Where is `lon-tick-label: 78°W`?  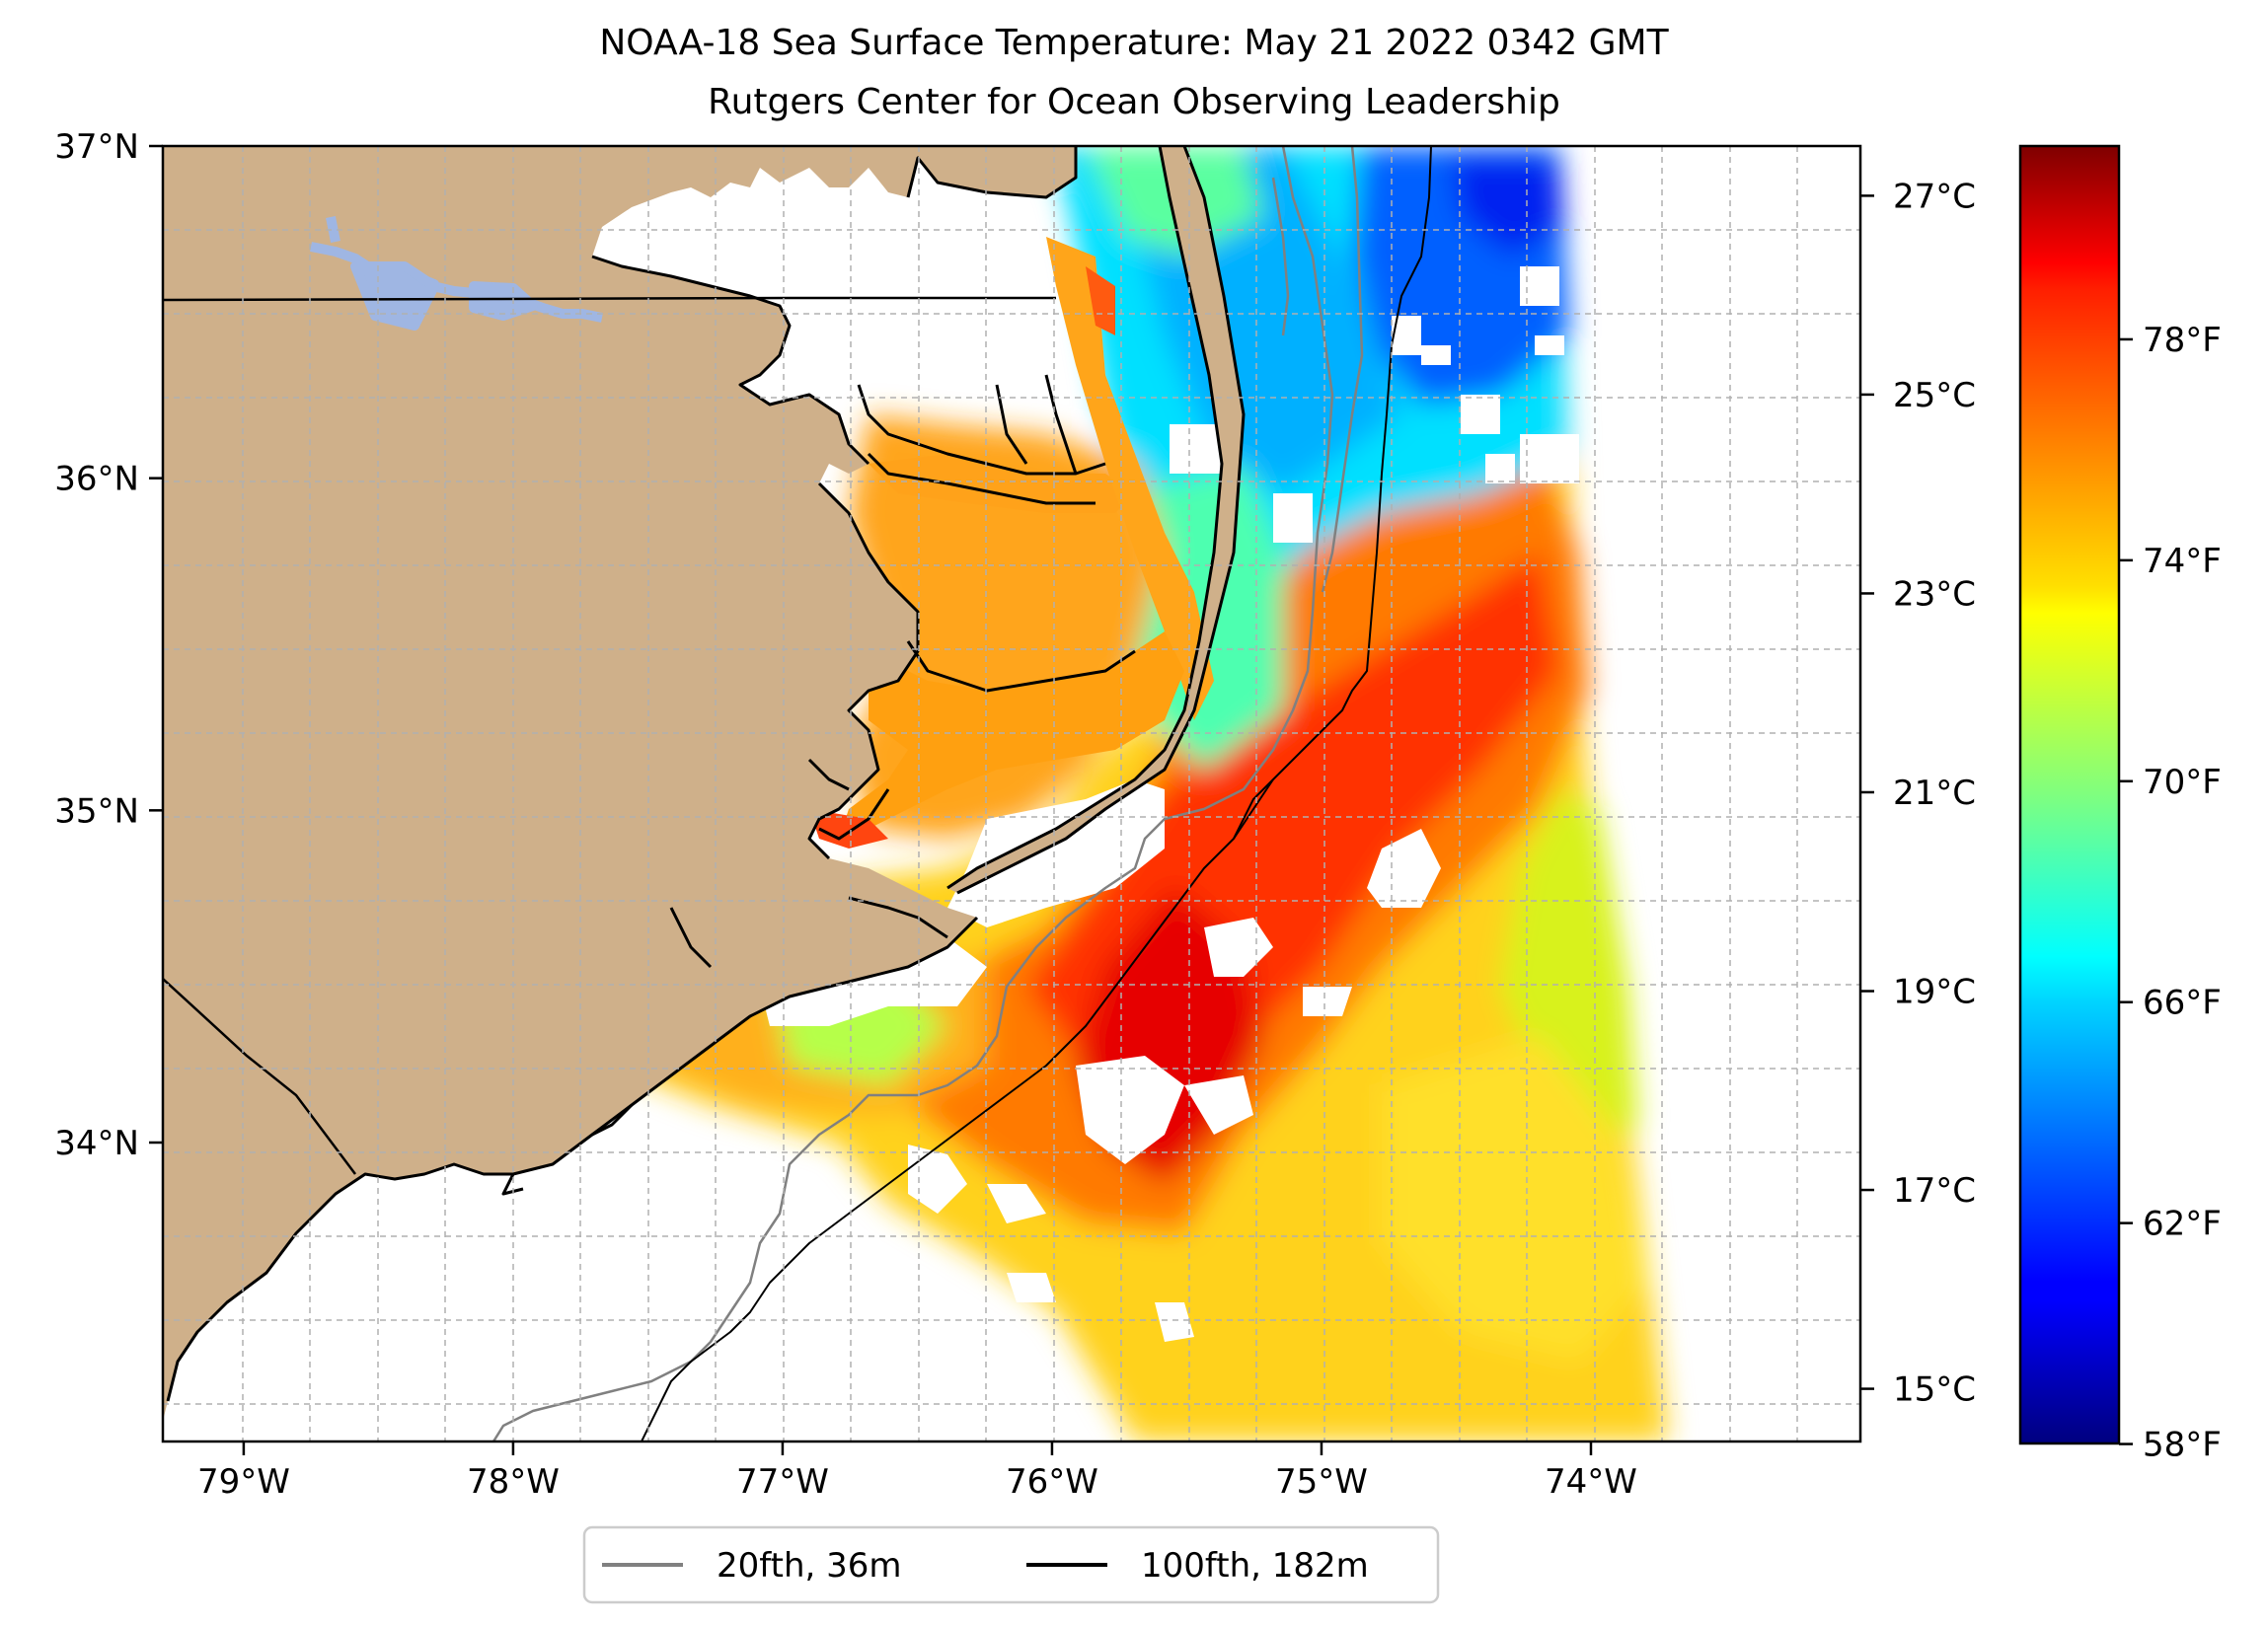 lon-tick-label: 78°W is located at coordinates (514, 1482).